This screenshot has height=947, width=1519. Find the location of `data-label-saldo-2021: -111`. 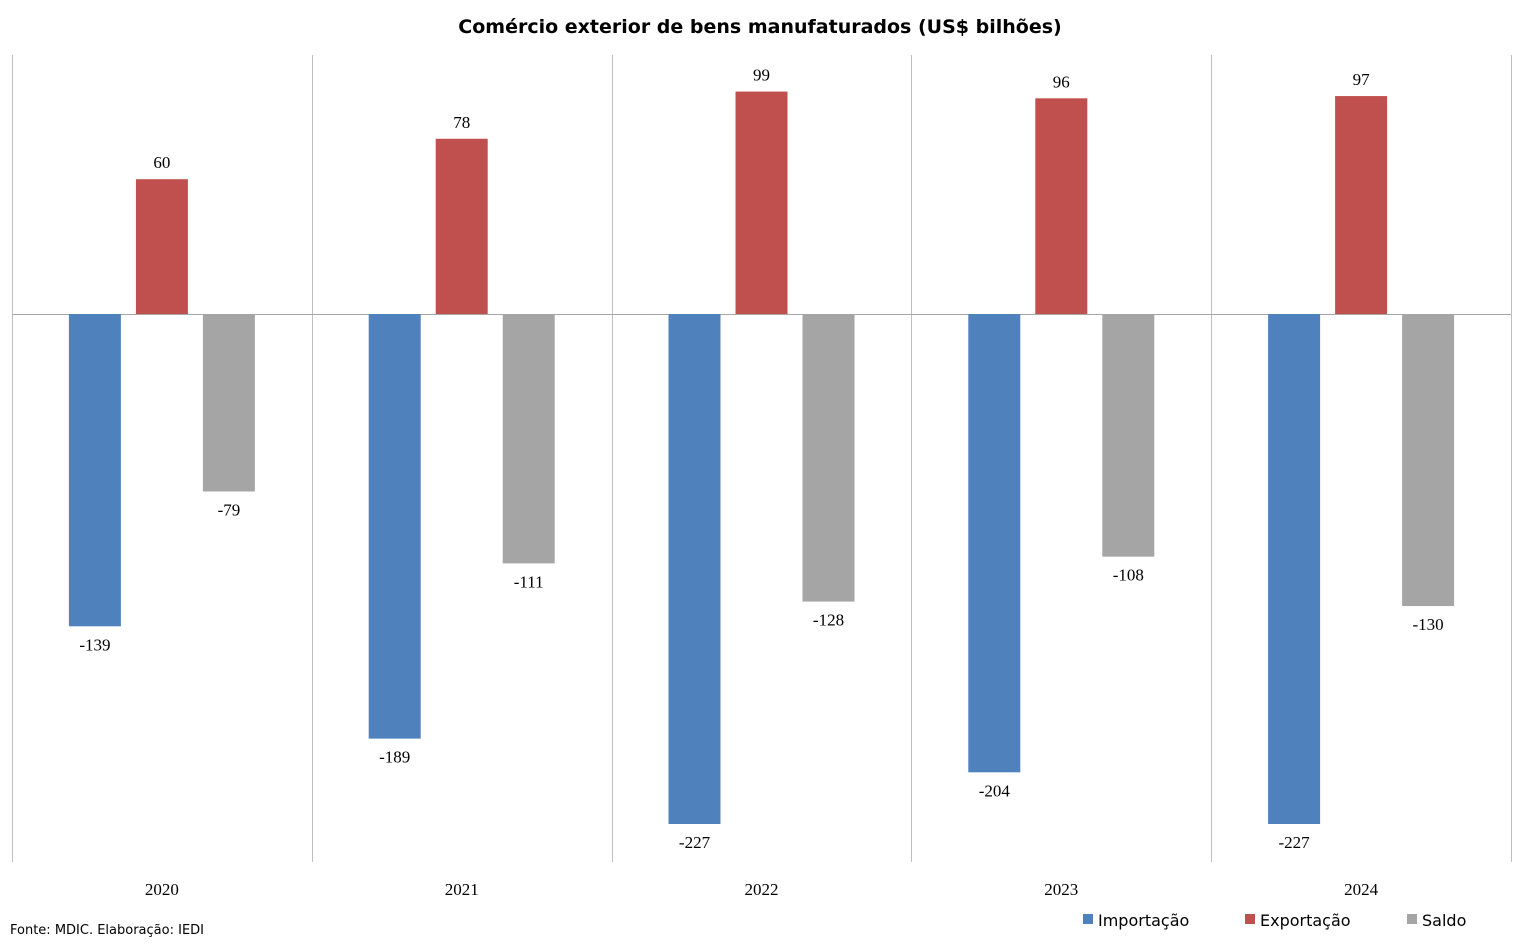

data-label-saldo-2021: -111 is located at coordinates (529, 581).